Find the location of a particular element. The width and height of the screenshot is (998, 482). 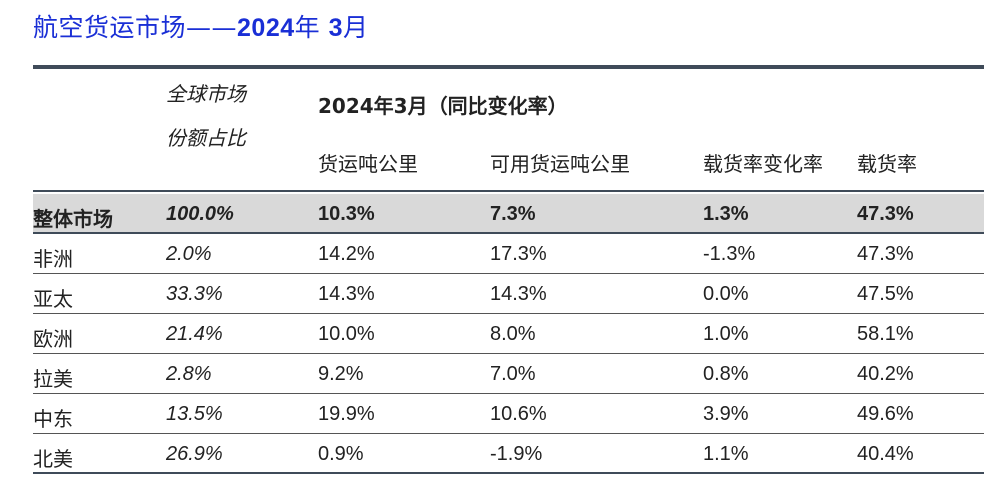

table-row: 北美 26.9% 0.9% -1.9% 1.1% 40.4% is located at coordinates (508, 454).